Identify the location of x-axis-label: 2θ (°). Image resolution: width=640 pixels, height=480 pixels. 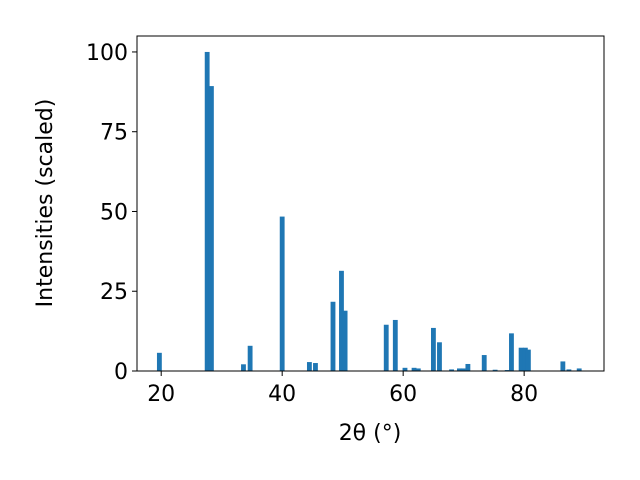
(370, 433).